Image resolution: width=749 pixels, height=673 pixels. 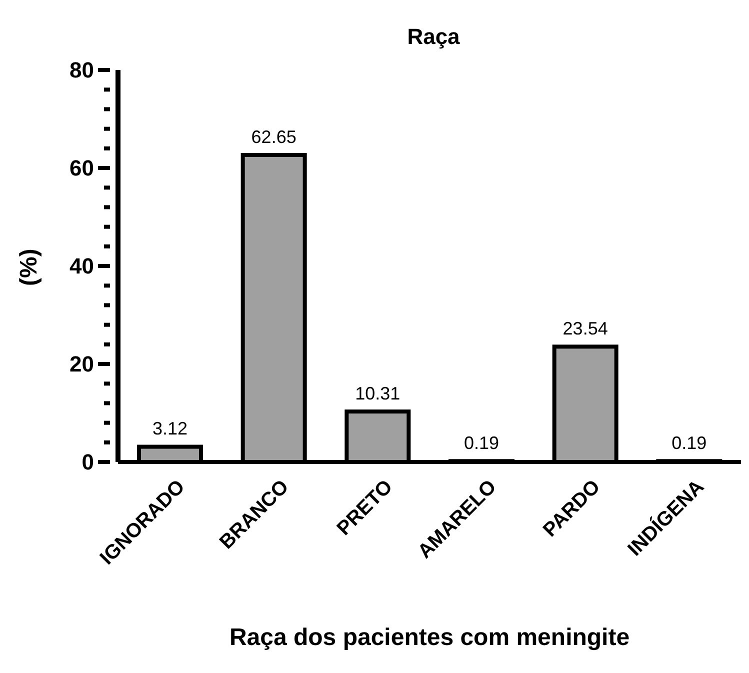 What do you see at coordinates (88, 462) in the screenshot?
I see `y-tick-label: 0` at bounding box center [88, 462].